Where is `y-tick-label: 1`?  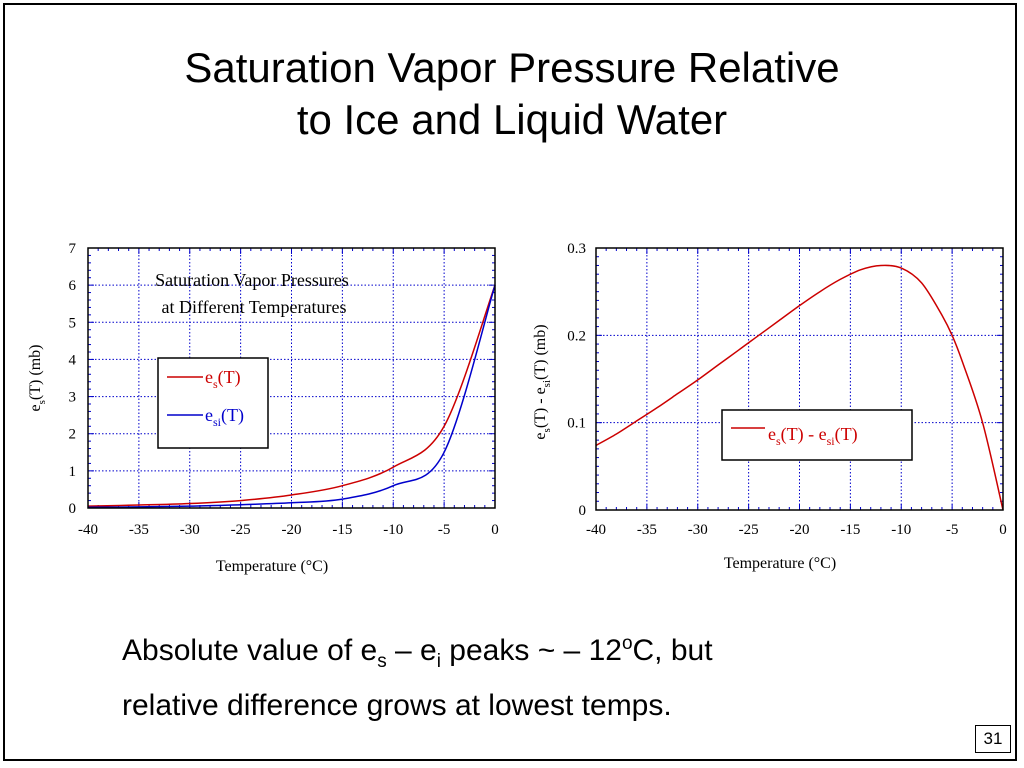
y-tick-label: 1 is located at coordinates (73, 472).